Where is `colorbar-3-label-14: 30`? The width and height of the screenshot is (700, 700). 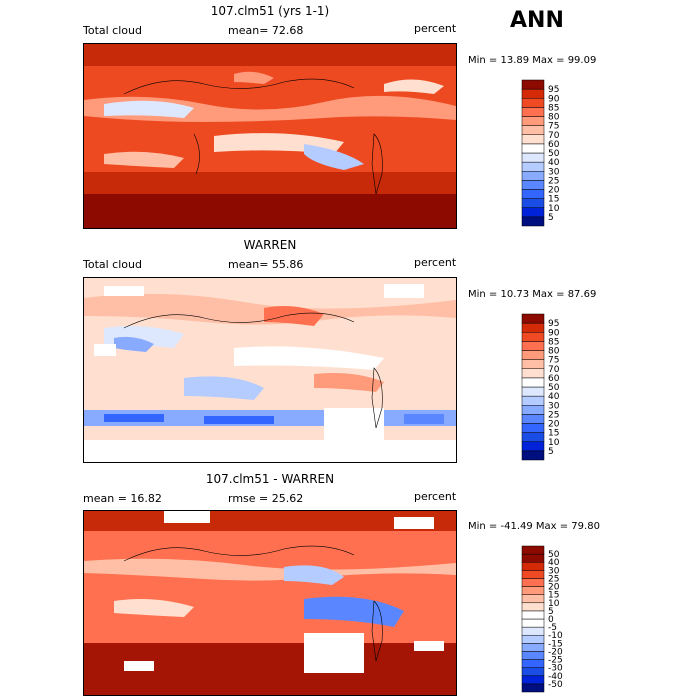
colorbar-3-label-14: 30 is located at coordinates (554, 571).